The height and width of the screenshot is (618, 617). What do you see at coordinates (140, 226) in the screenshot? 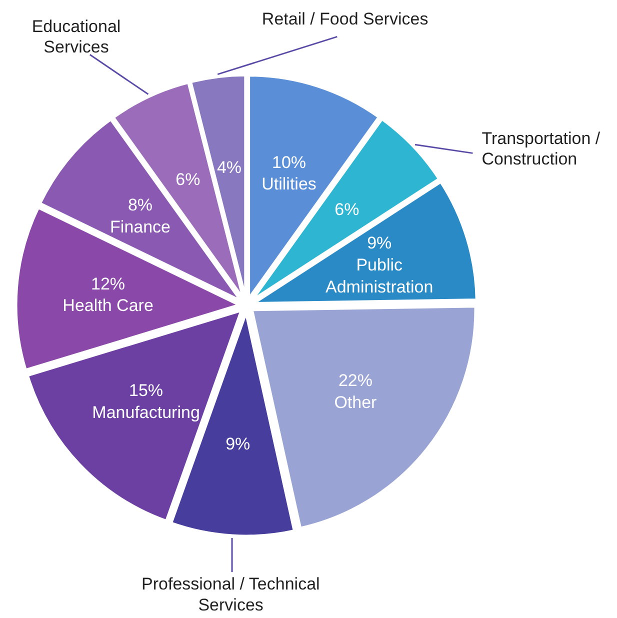
I see `slice-label: Finance` at bounding box center [140, 226].